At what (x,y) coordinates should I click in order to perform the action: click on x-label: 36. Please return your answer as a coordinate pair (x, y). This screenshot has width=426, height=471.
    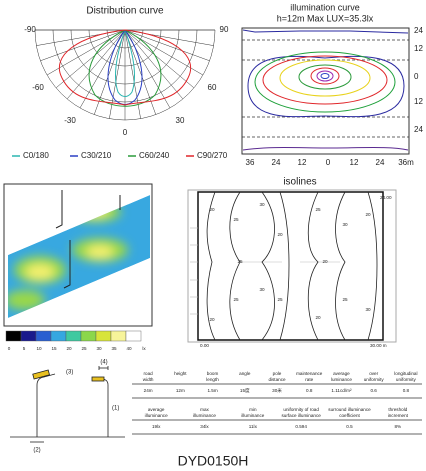
    Looking at the image, I should click on (250, 162).